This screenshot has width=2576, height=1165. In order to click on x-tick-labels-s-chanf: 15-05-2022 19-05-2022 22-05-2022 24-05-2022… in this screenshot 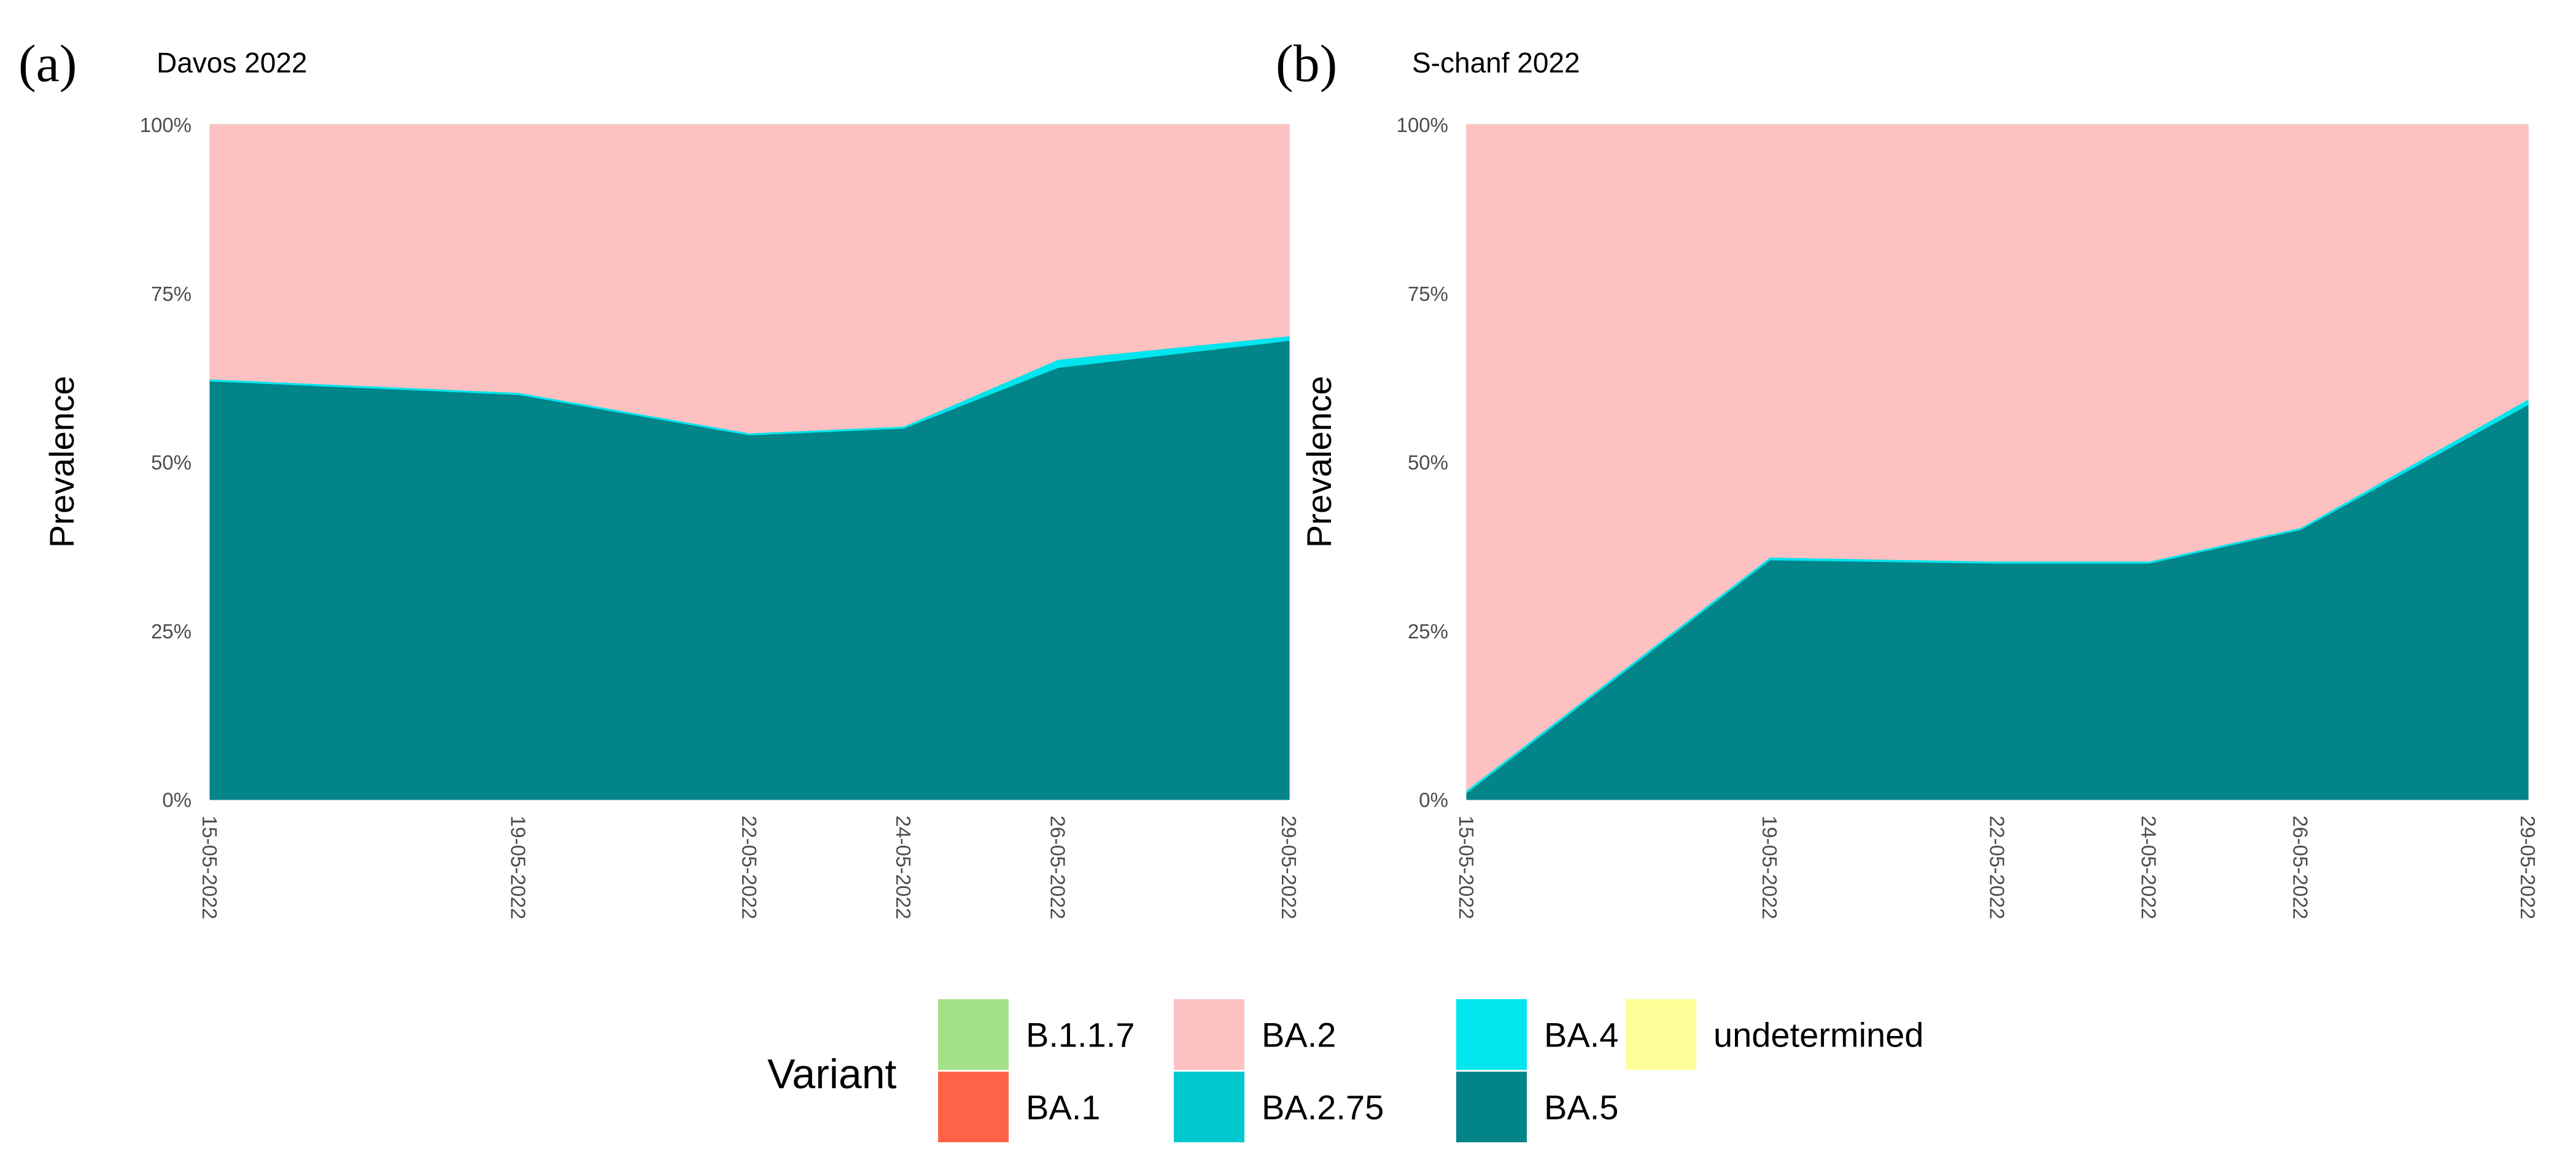, I will do `click(1997, 867)`.